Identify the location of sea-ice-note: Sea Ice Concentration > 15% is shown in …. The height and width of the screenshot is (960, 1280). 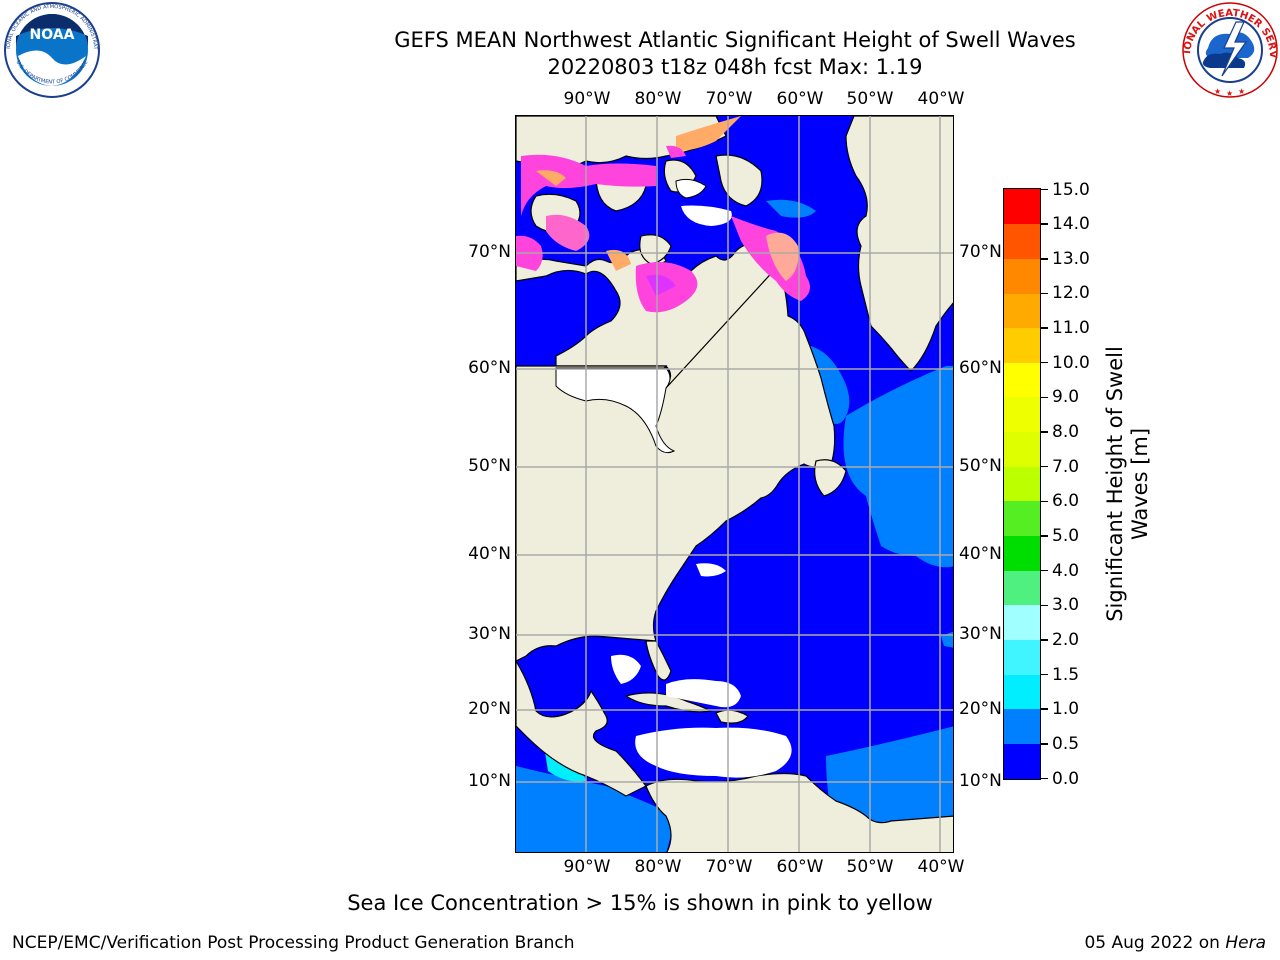
(640, 903).